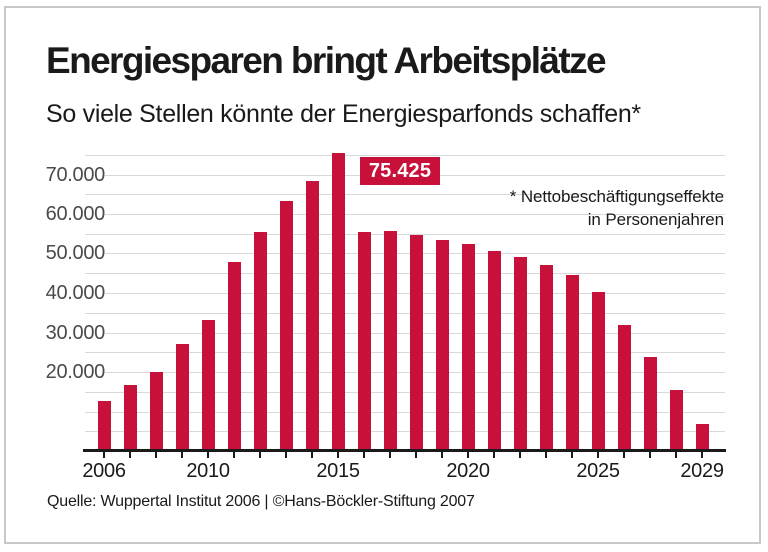  I want to click on x-tick-2015, so click(338, 455).